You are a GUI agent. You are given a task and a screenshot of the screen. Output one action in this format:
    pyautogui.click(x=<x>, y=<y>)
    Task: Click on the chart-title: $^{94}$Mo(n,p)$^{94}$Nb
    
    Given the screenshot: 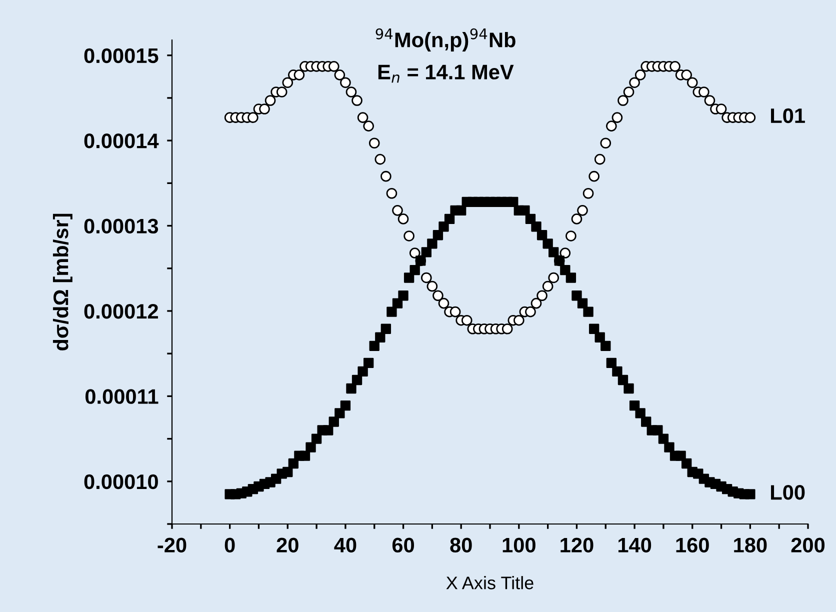 What is the action you would take?
    pyautogui.click(x=446, y=40)
    